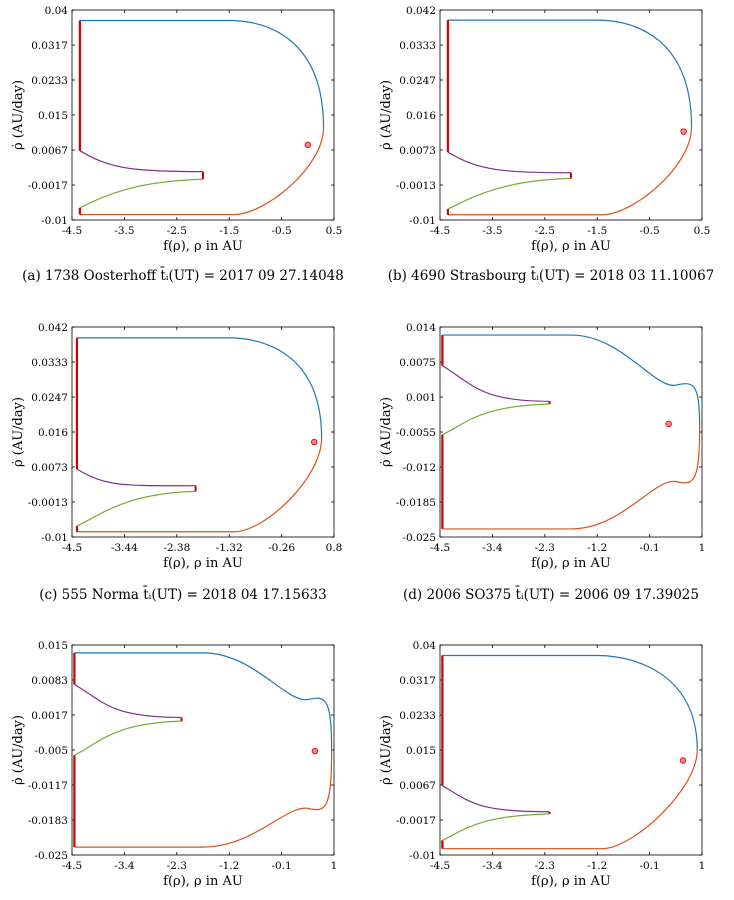  Describe the element at coordinates (49, 681) in the screenshot. I see `y-tick-label: 0.0083` at that location.